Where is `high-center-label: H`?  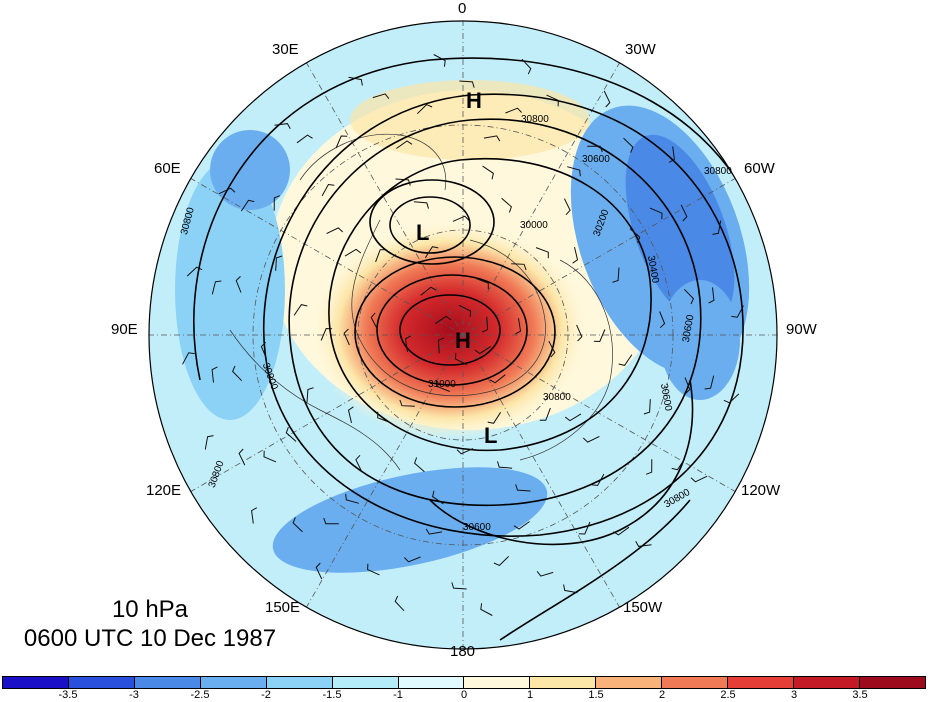 high-center-label: H is located at coordinates (463, 340).